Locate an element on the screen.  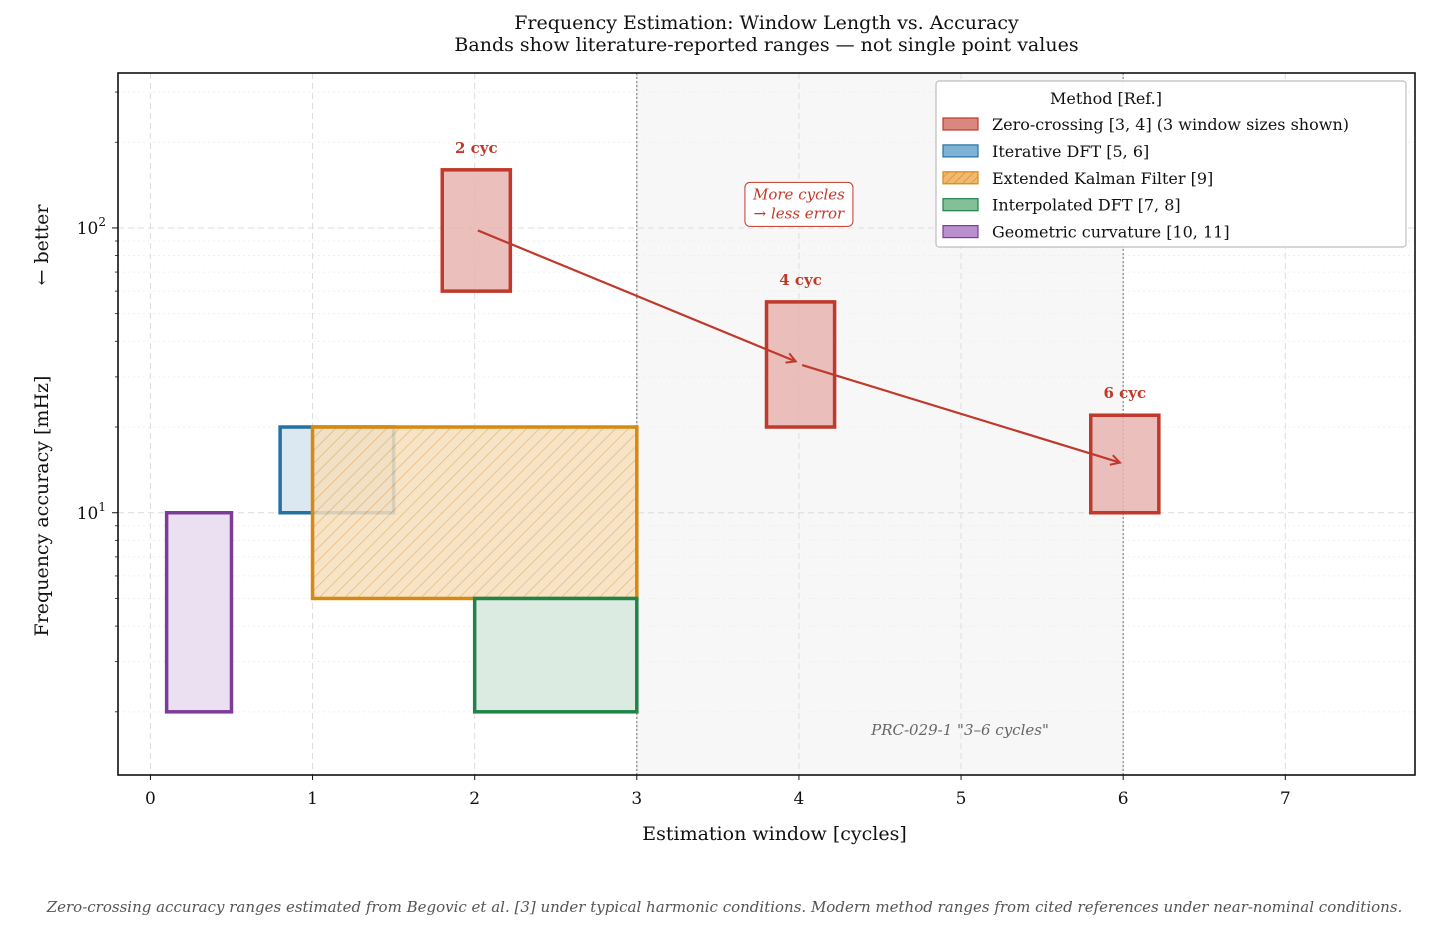
annotation-text: More cycles is located at coordinates (798, 194).